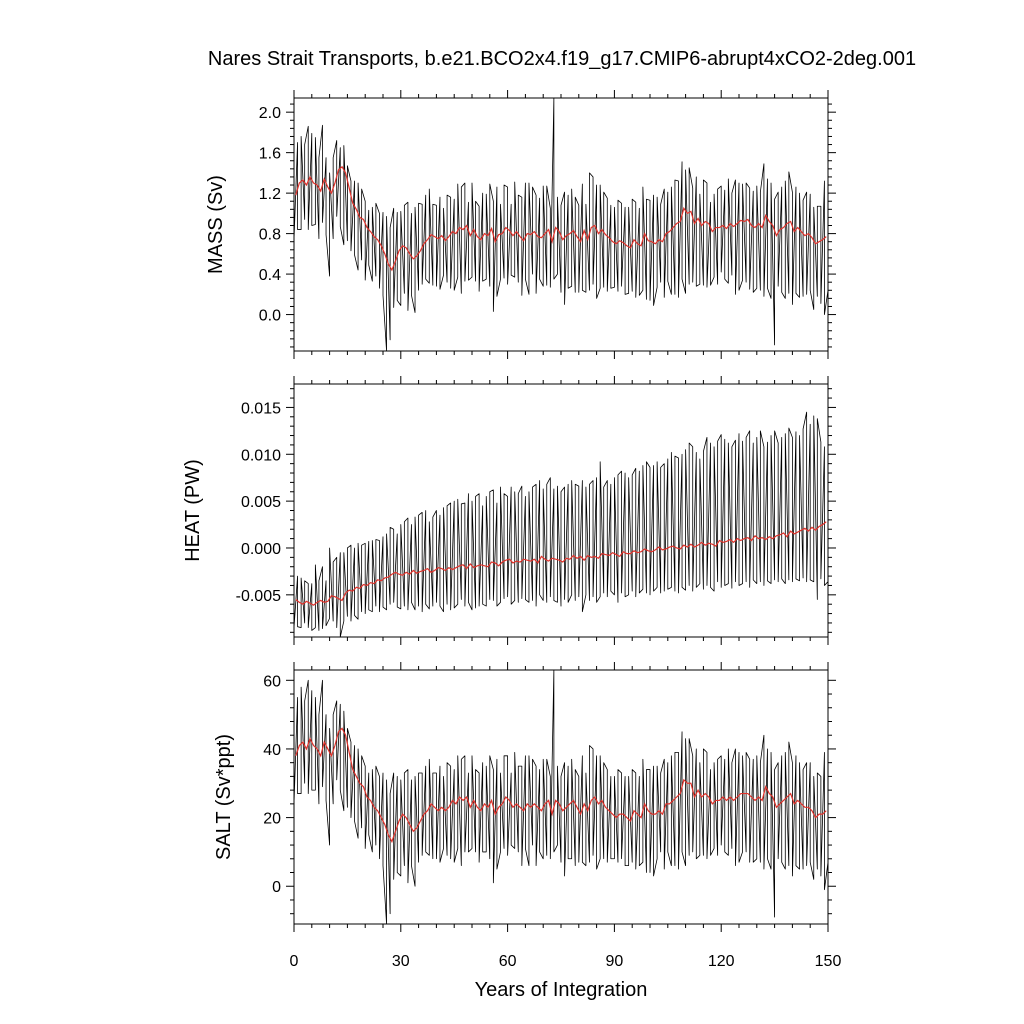 The height and width of the screenshot is (1024, 1024). What do you see at coordinates (270, 275) in the screenshot?
I see `panel-mass-y-tick-label: 0.4` at bounding box center [270, 275].